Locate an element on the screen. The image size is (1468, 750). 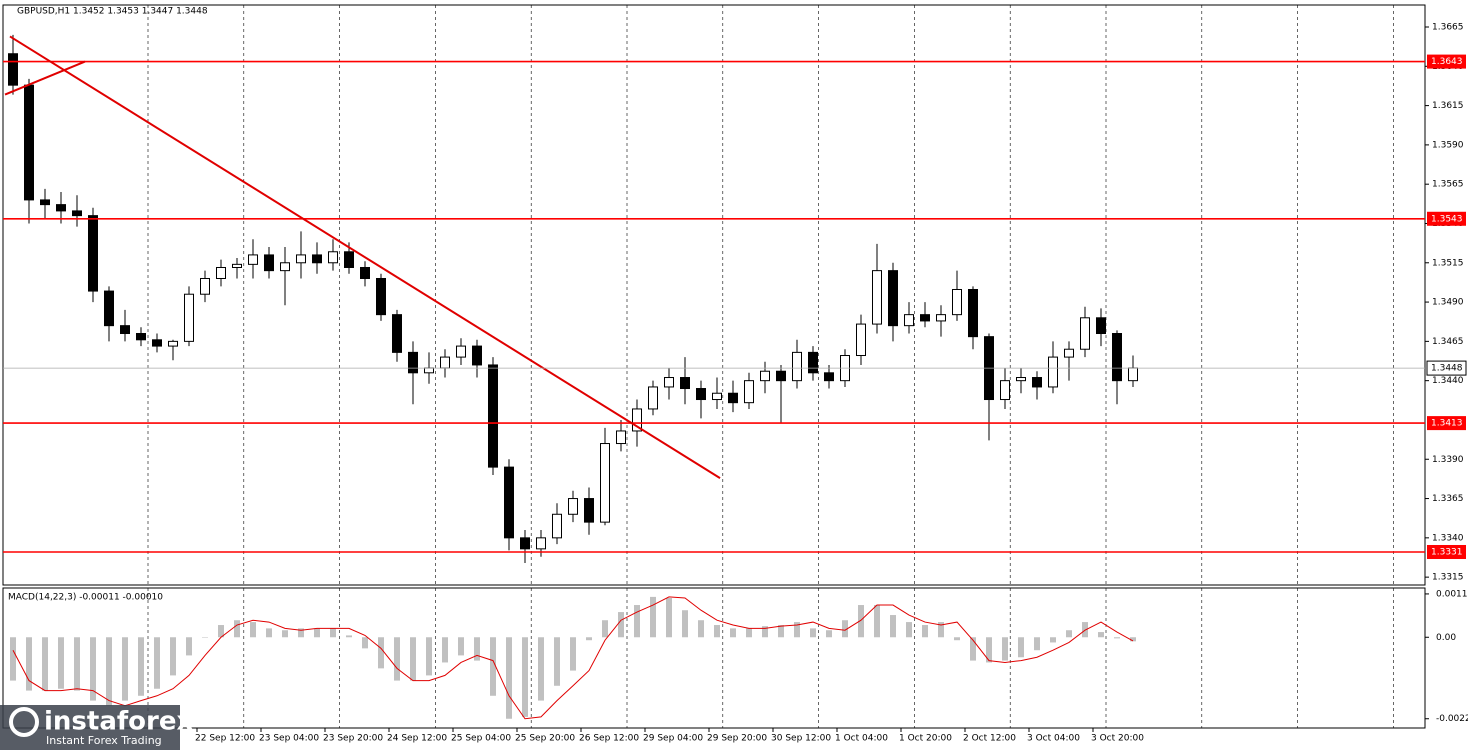
macd-y-tick-label: -0.00220 is located at coordinates (1452, 719).